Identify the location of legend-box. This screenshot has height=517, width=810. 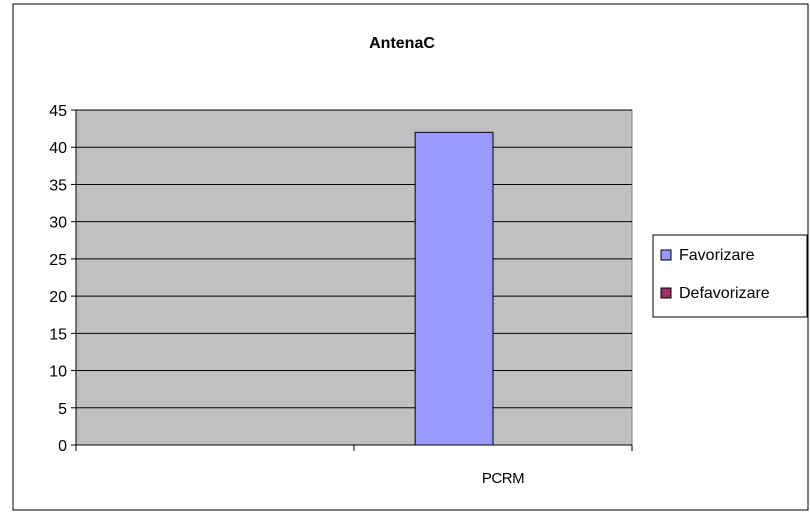
(730, 276).